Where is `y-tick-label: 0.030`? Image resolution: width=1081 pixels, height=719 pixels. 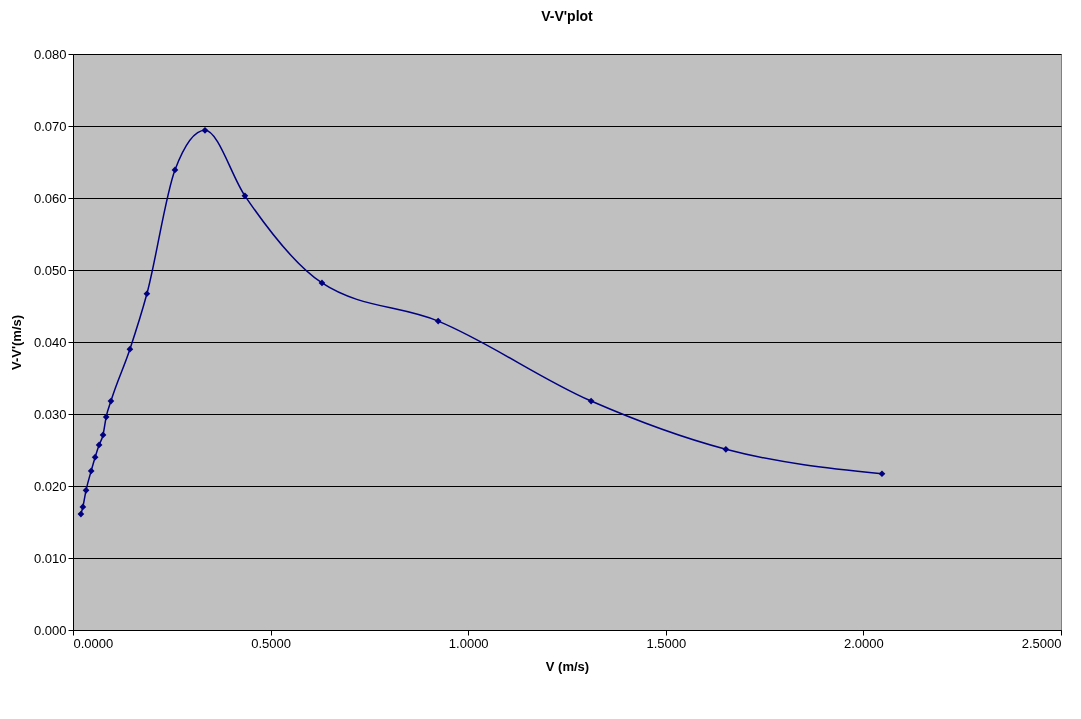
y-tick-label: 0.030 is located at coordinates (50, 414).